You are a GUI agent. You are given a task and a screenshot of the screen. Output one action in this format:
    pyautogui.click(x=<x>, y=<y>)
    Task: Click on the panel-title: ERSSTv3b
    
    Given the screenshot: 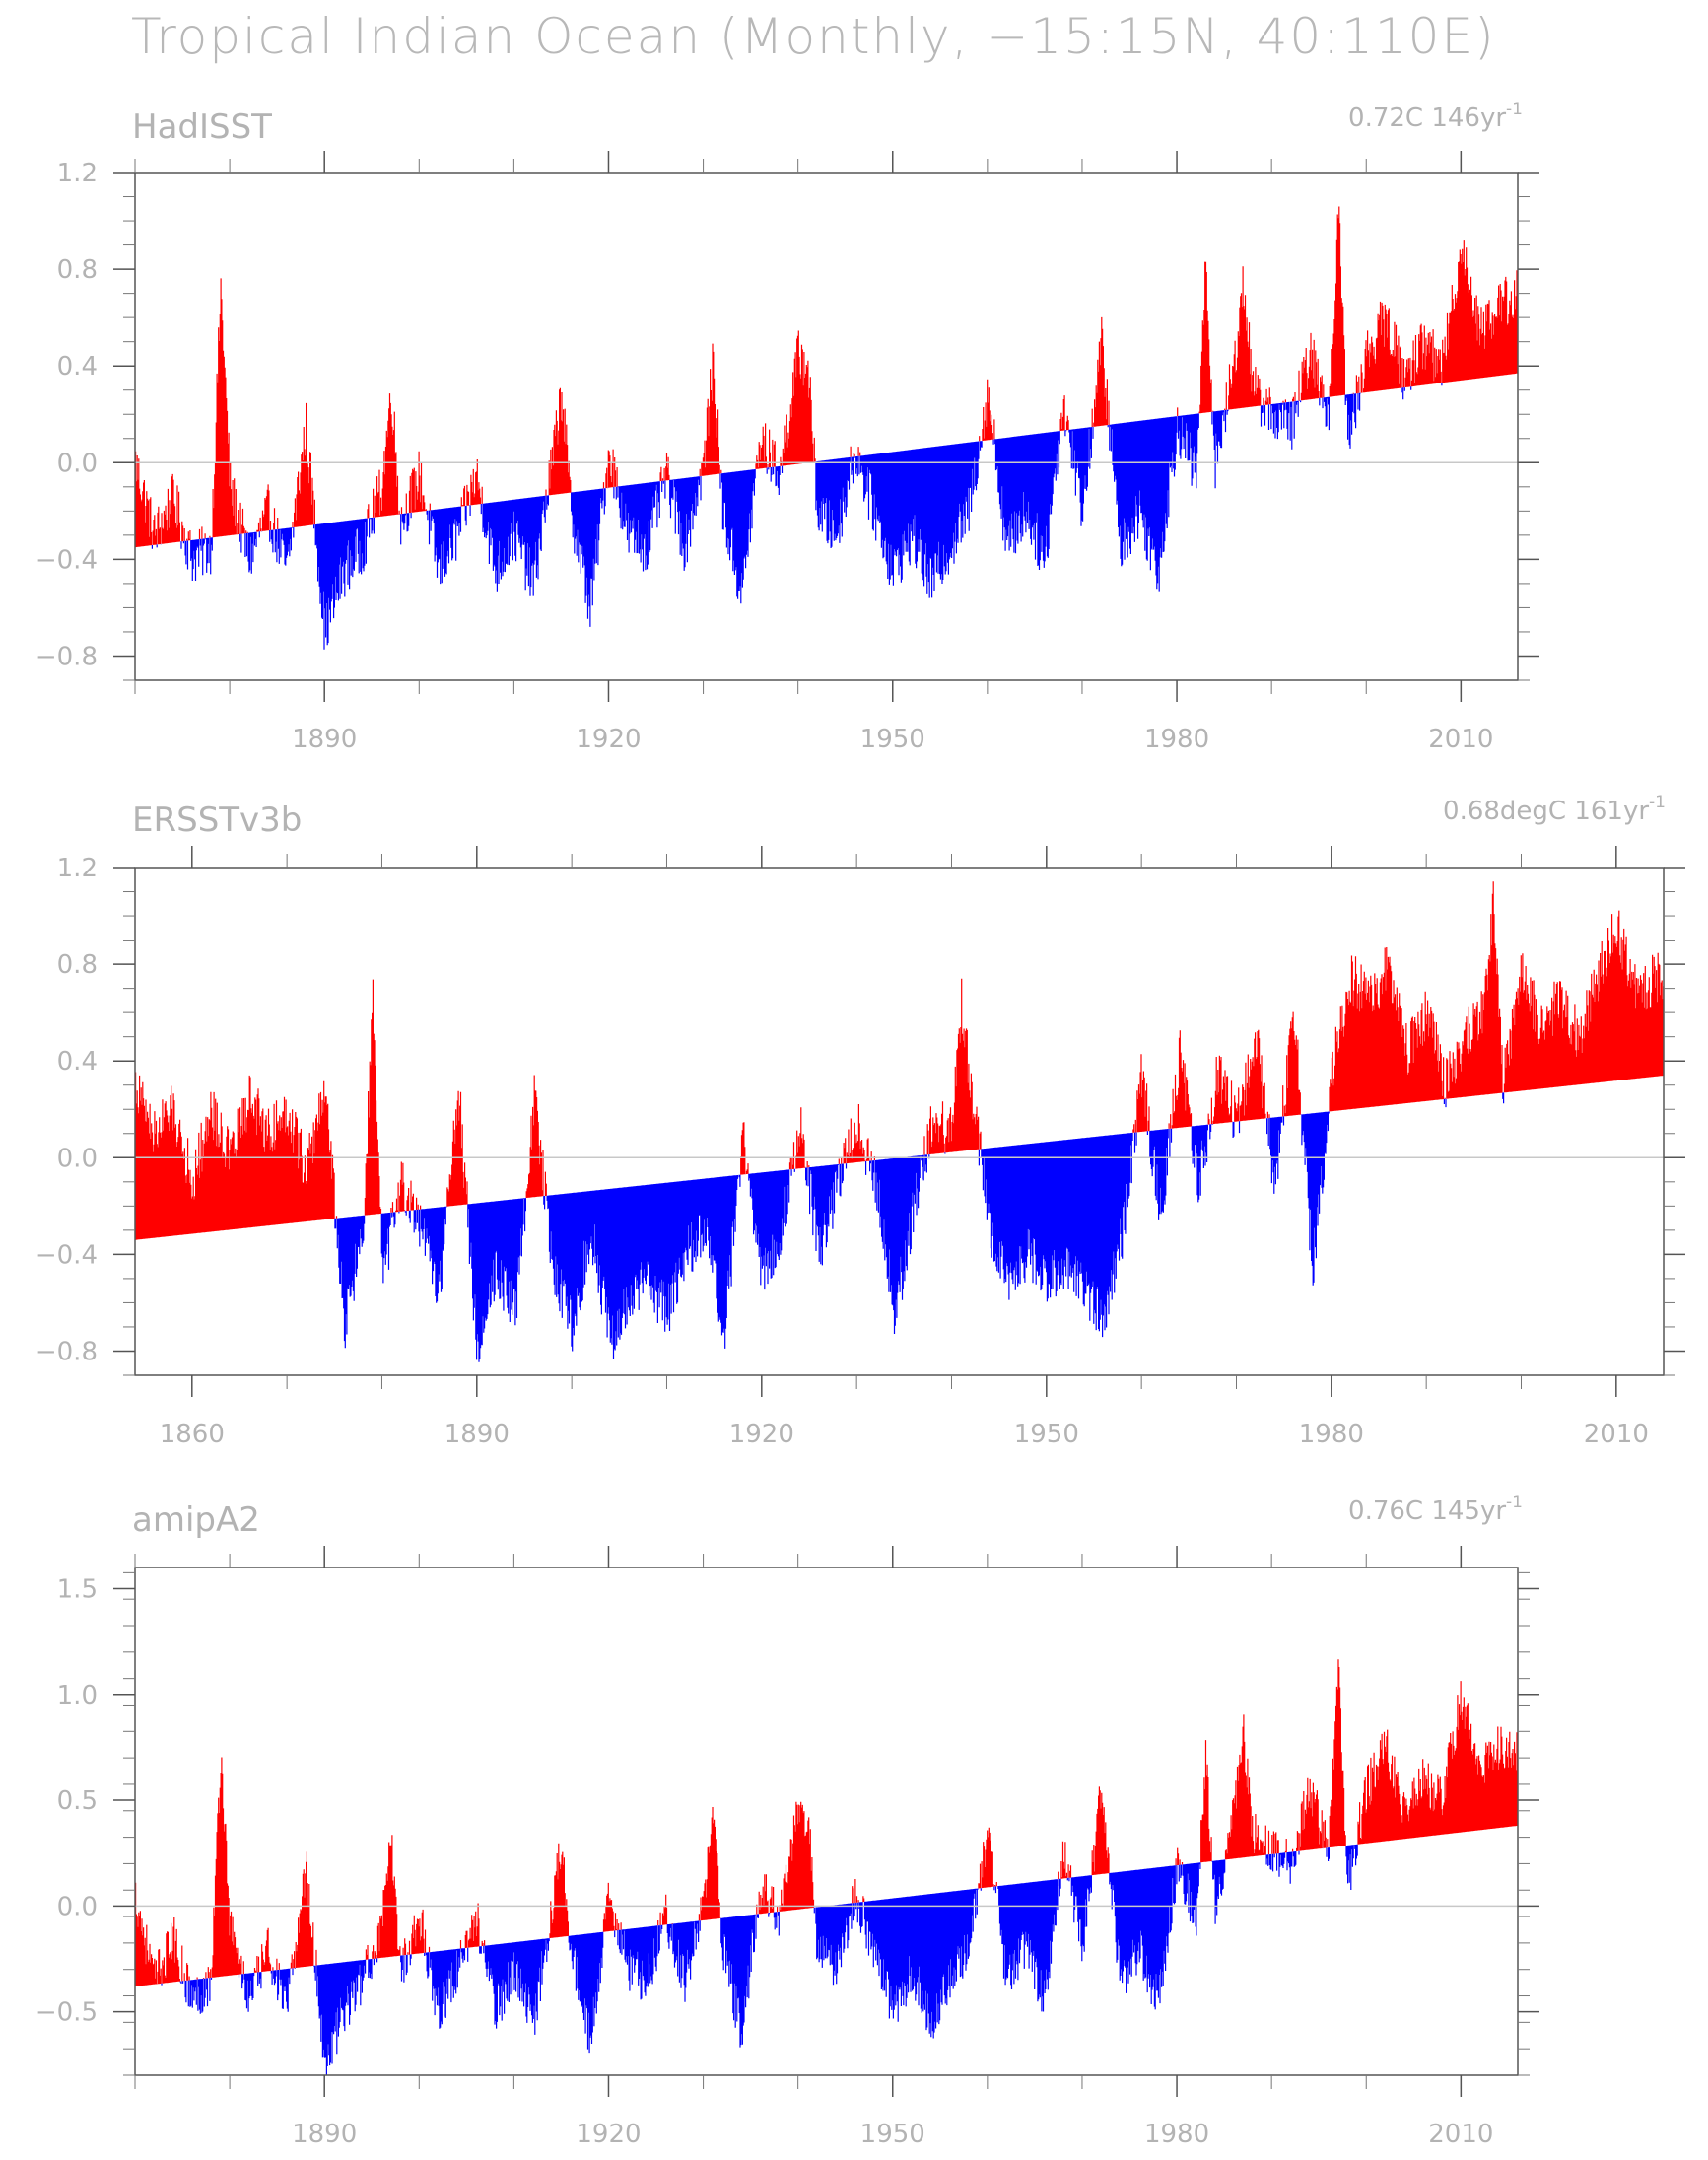 What is the action you would take?
    pyautogui.click(x=217, y=821)
    